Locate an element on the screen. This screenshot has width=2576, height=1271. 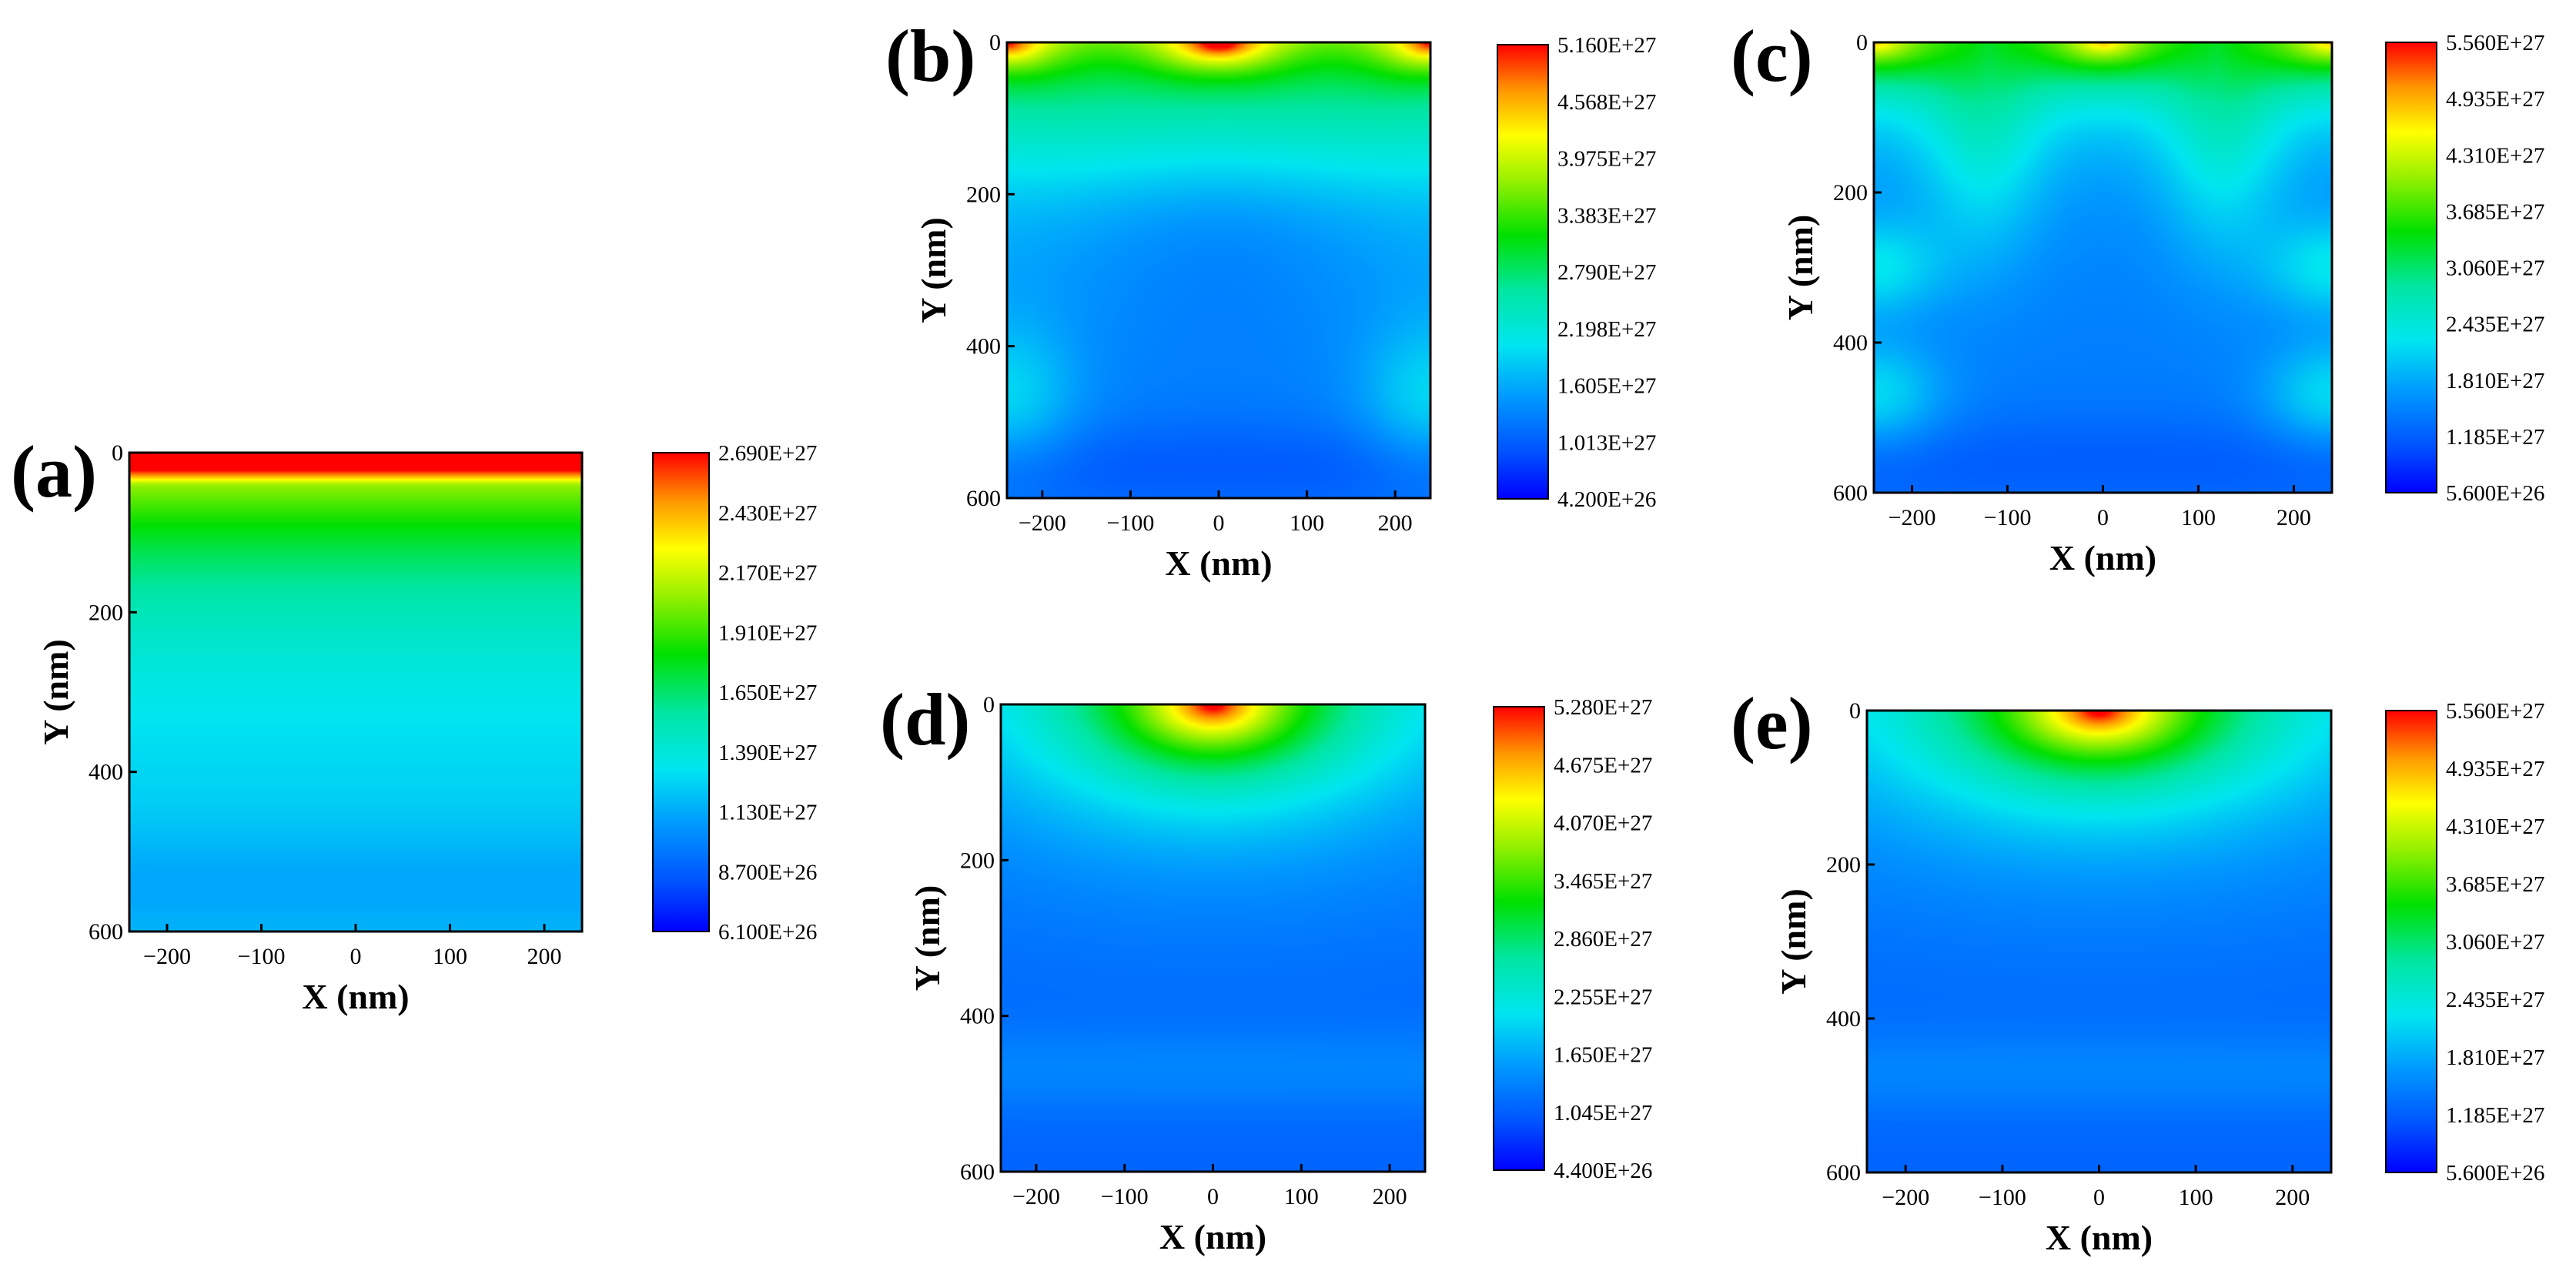
colorbar-label: 2.255E+27 is located at coordinates (1603, 997).